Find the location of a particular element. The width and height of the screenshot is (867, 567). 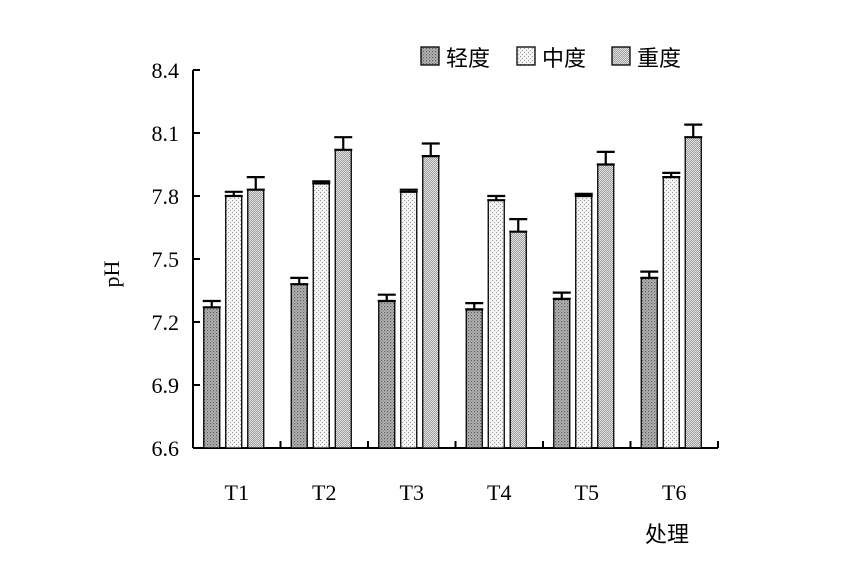

y-tick-label: 6.9 is located at coordinates (166, 385).